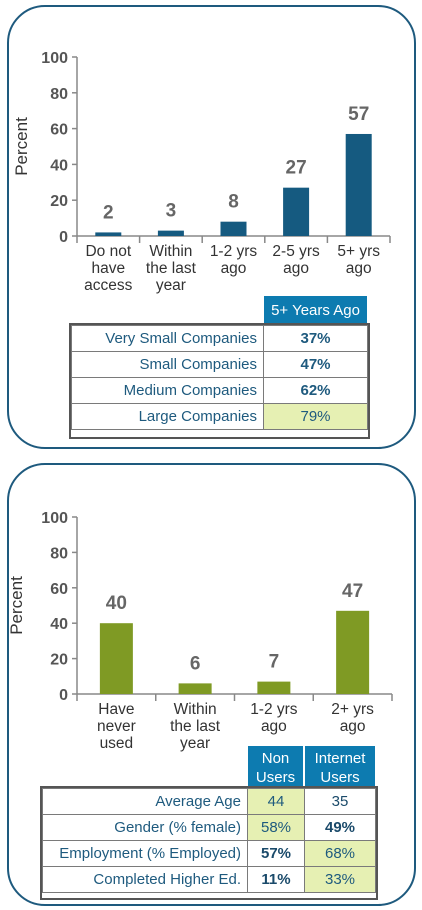  Describe the element at coordinates (315, 310) in the screenshot. I see `table1-header: 5+ Years Ago` at that location.